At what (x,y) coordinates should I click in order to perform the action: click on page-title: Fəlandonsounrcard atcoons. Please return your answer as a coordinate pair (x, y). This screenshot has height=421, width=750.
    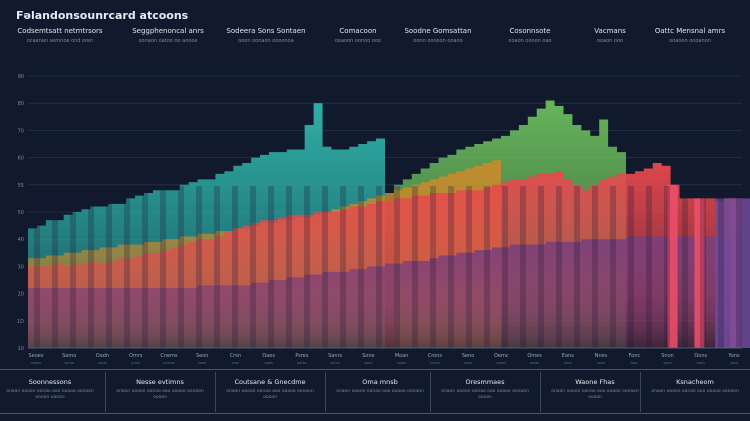
    Looking at the image, I should click on (102, 15).